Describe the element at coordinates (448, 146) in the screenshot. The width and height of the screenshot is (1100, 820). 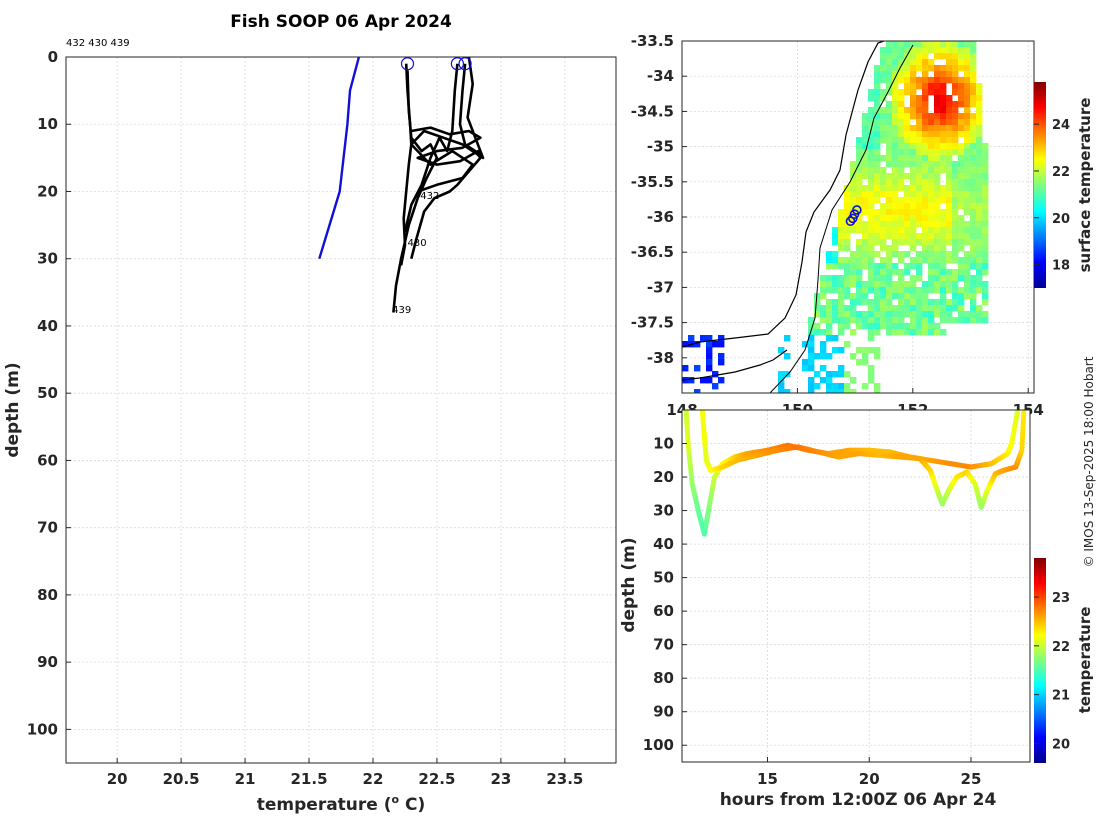
I see `profile-line-profile-f` at that location.